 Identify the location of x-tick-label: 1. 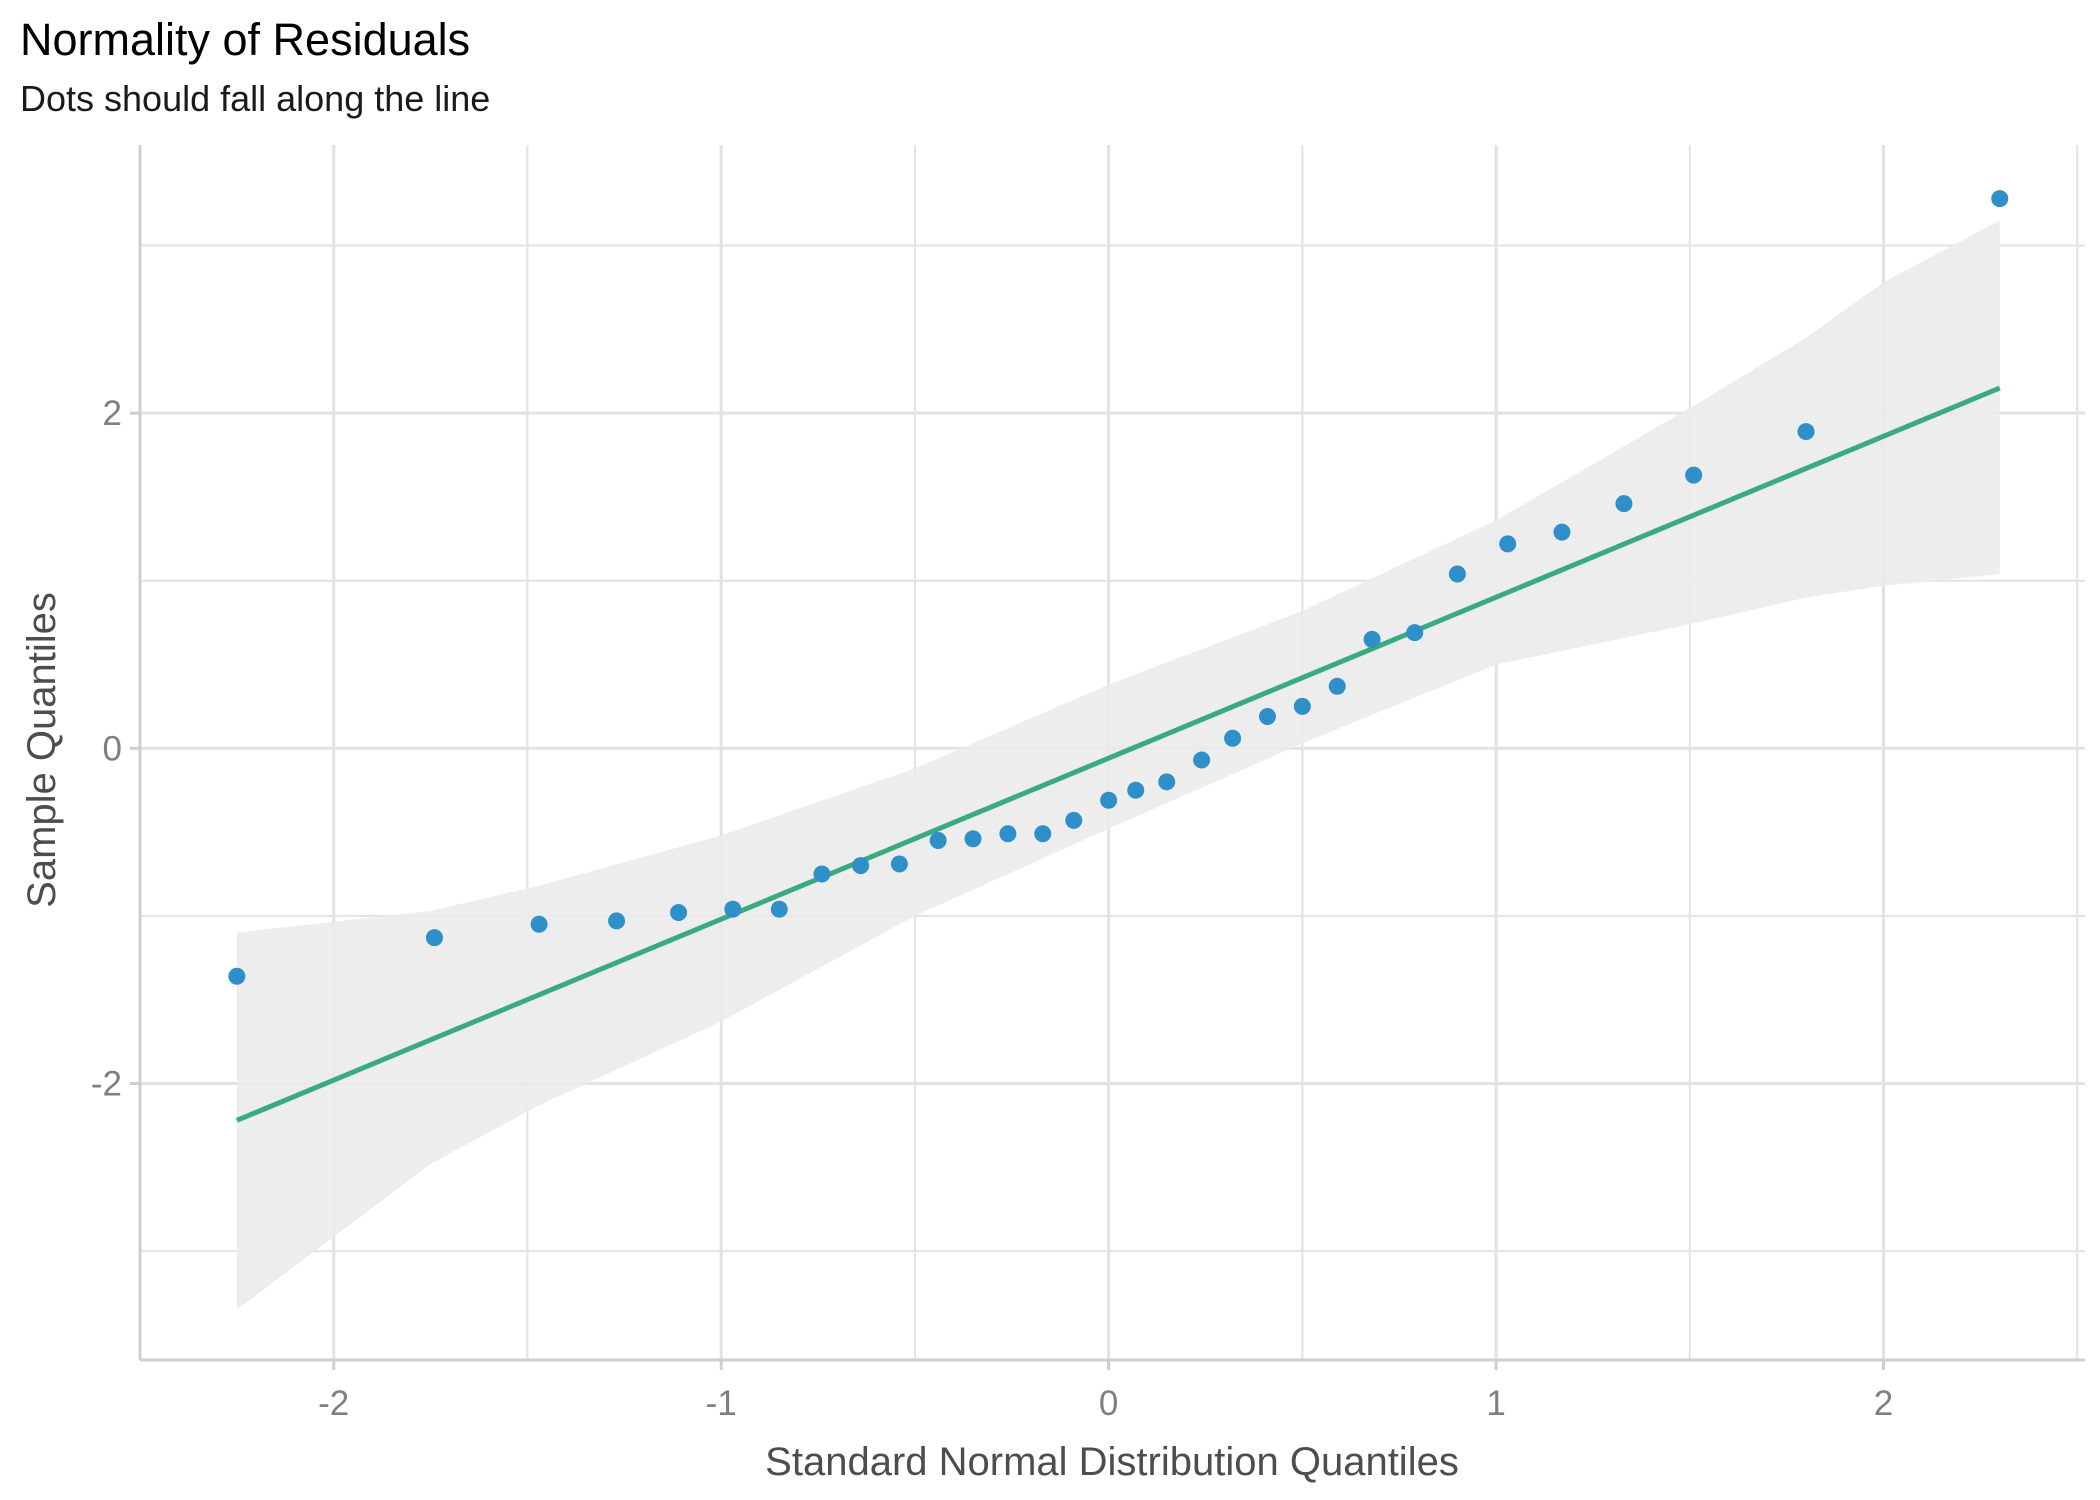
(1495, 1403).